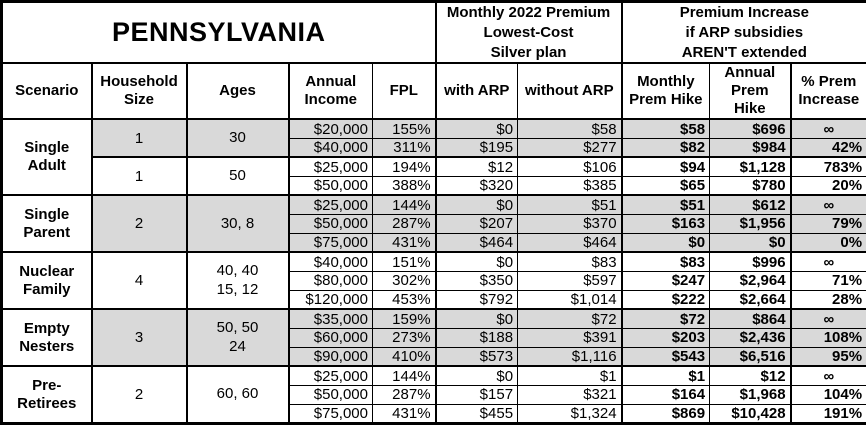  Describe the element at coordinates (570, 261) in the screenshot. I see `cell-without-arp: $83` at that location.